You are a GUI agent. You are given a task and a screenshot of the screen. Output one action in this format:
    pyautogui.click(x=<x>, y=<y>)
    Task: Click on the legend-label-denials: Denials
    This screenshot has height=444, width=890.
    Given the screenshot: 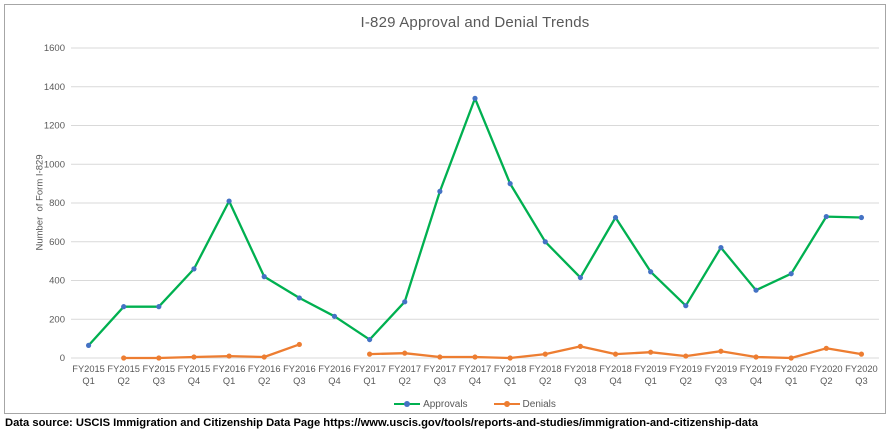 What is the action you would take?
    pyautogui.click(x=539, y=404)
    